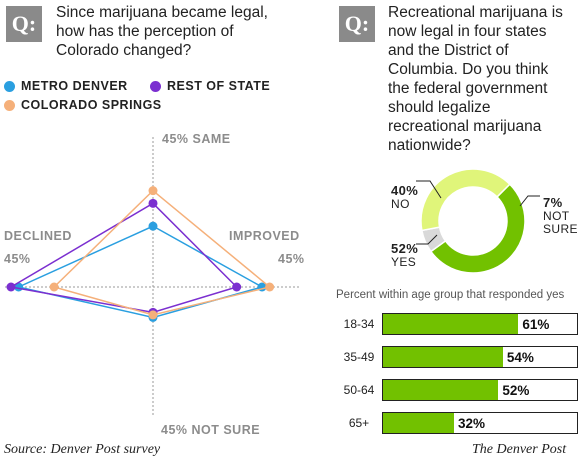  What do you see at coordinates (11, 287) in the screenshot?
I see `data-point-rest-of-state-declined` at bounding box center [11, 287].